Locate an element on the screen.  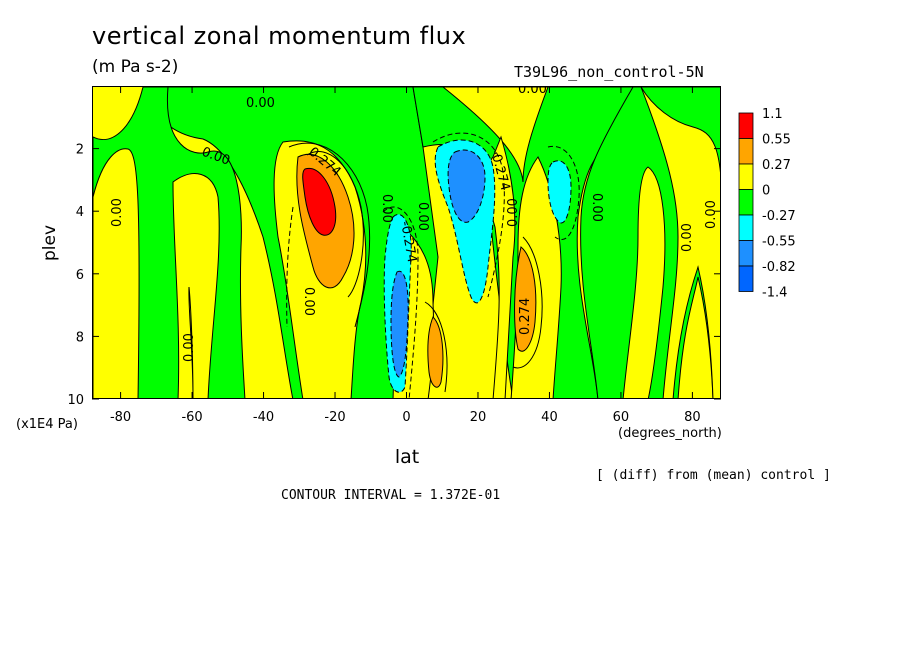
colorbar-label: -1.4 is located at coordinates (774, 293).